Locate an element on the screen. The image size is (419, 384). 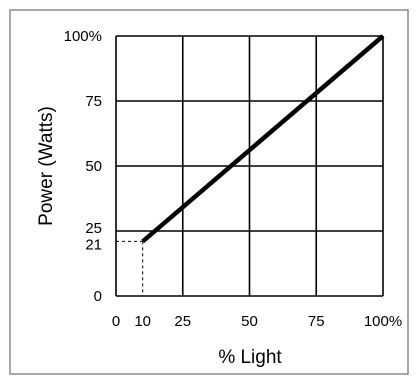
reference-lines is located at coordinates (130, 268).